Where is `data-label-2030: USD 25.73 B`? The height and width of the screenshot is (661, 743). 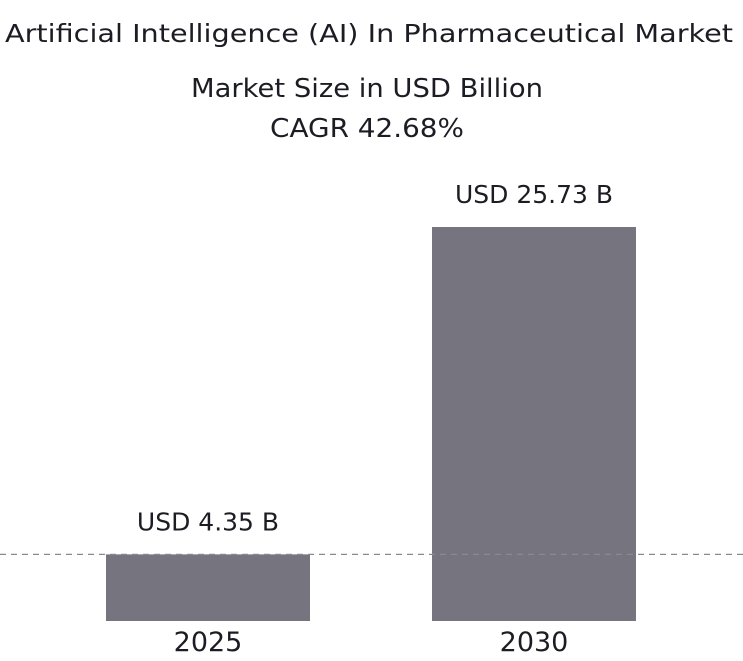 data-label-2030: USD 25.73 B is located at coordinates (534, 194).